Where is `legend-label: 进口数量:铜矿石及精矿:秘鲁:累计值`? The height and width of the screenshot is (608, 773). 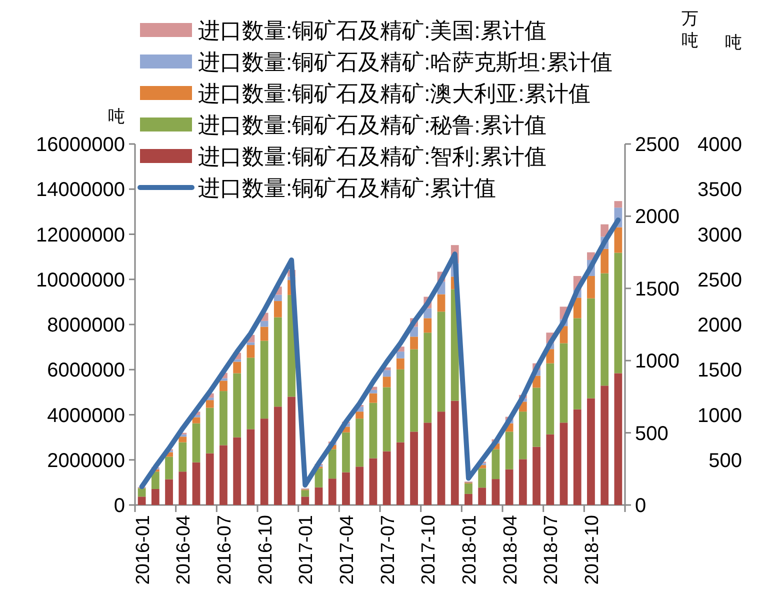 legend-label: 进口数量:铜矿石及精矿:秘鲁:累计值 is located at coordinates (372, 125).